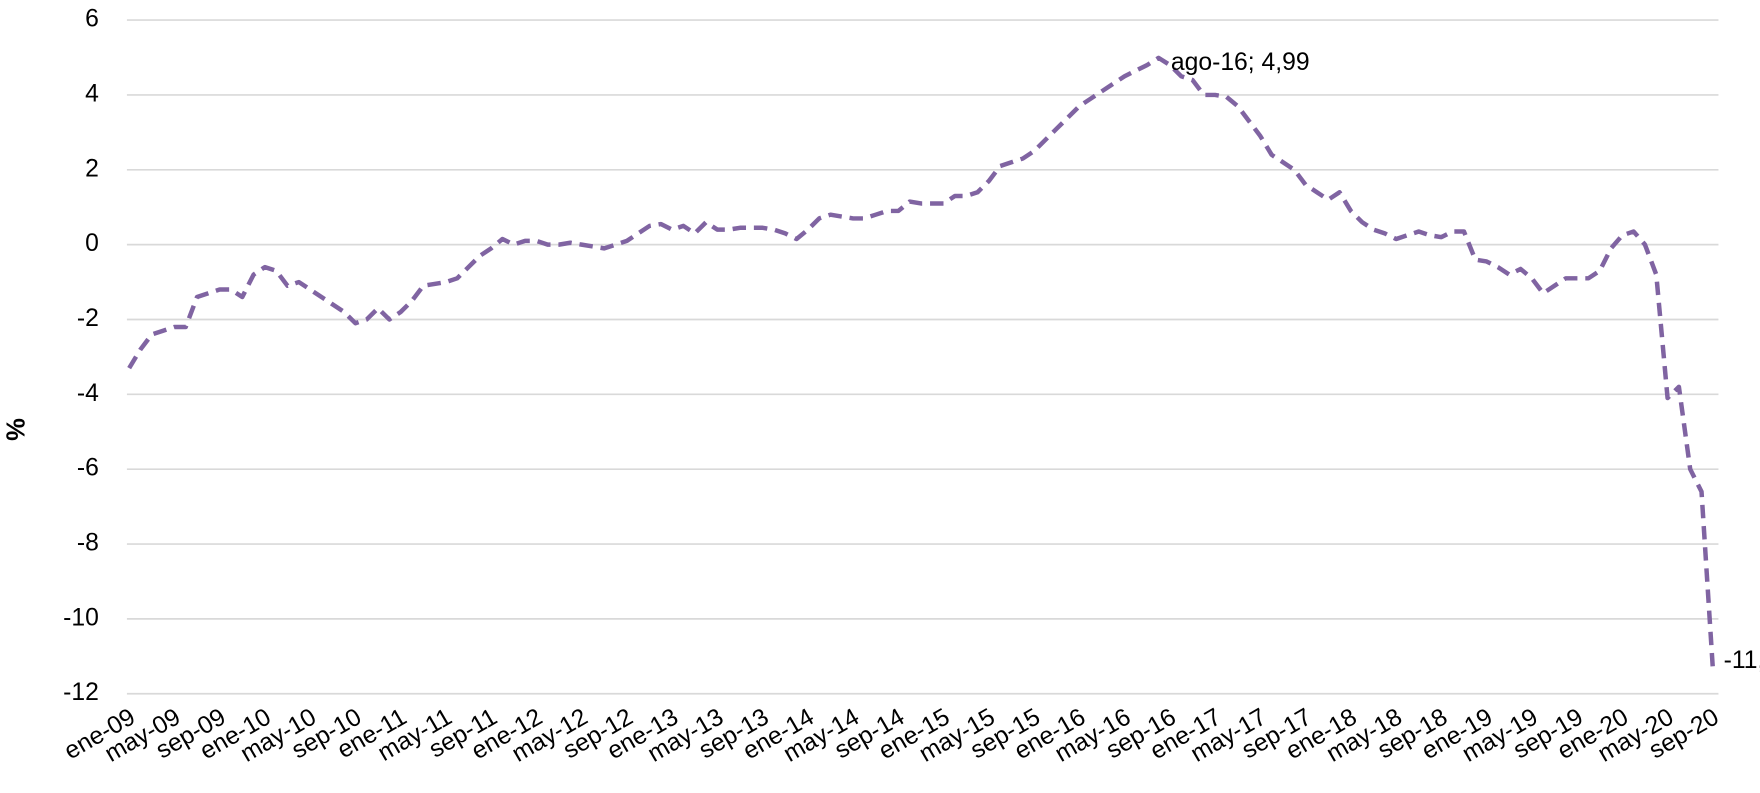  Describe the element at coordinates (88, 393) in the screenshot. I see `y-tick-label: -4` at that location.